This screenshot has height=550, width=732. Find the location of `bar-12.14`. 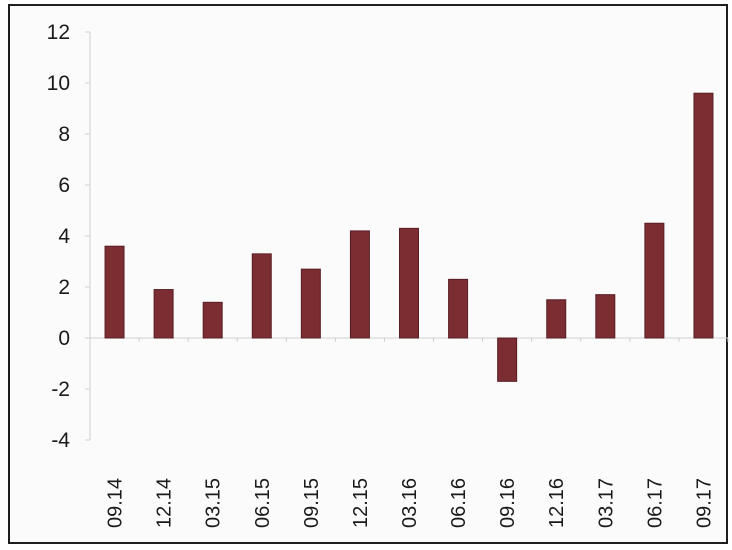

bar-12.14 is located at coordinates (163, 314).